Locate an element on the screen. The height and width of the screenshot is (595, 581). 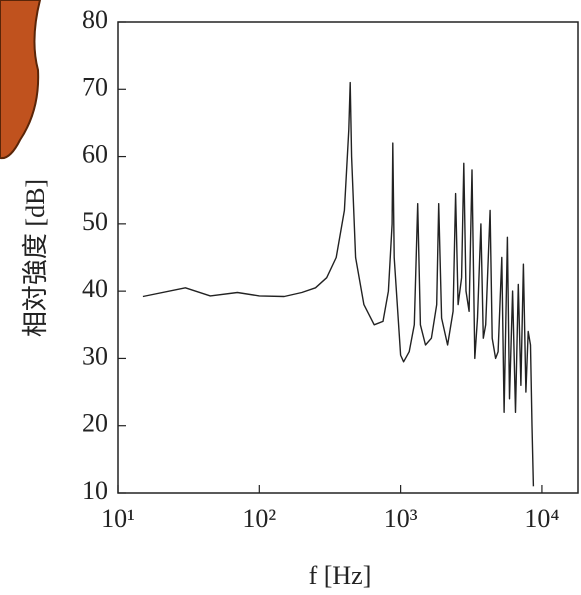
x-tick-label: 10² is located at coordinates (259, 518).